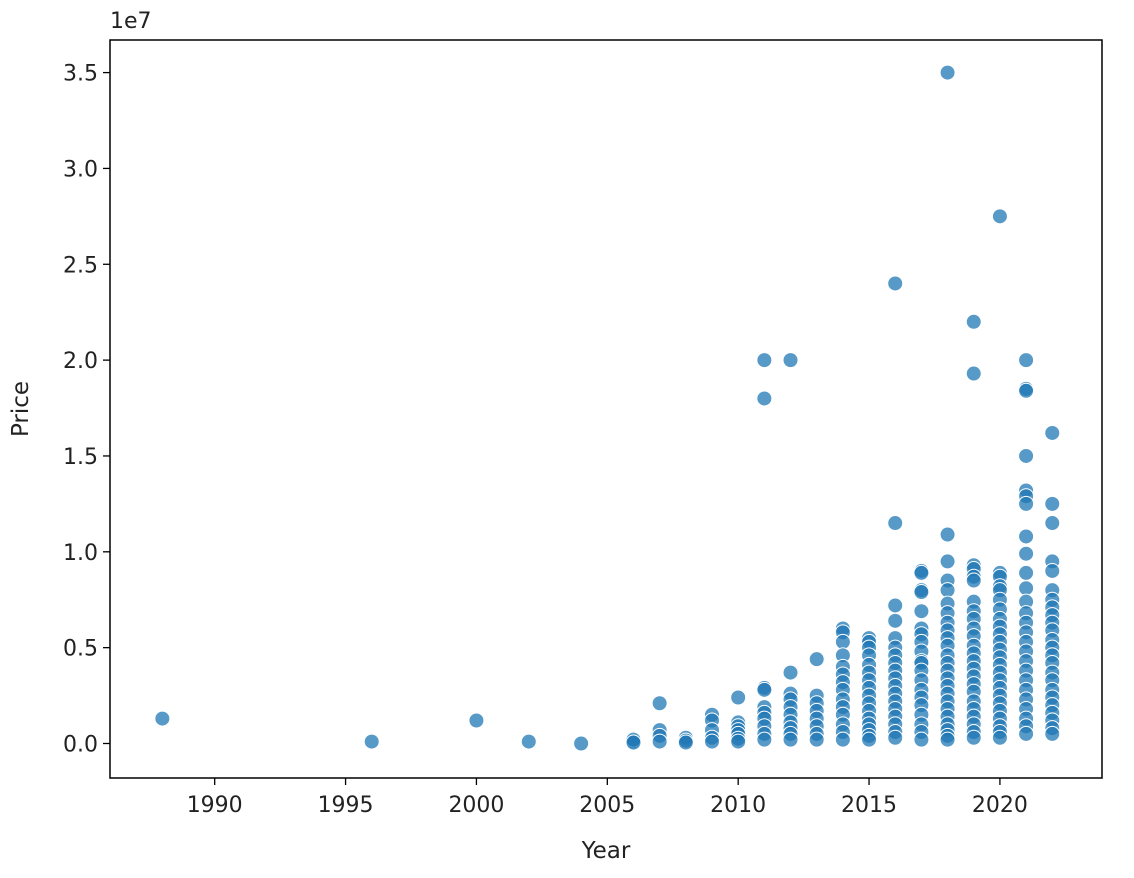 Image resolution: width=1134 pixels, height=878 pixels. I want to click on x-tick-label: 2010, so click(738, 805).